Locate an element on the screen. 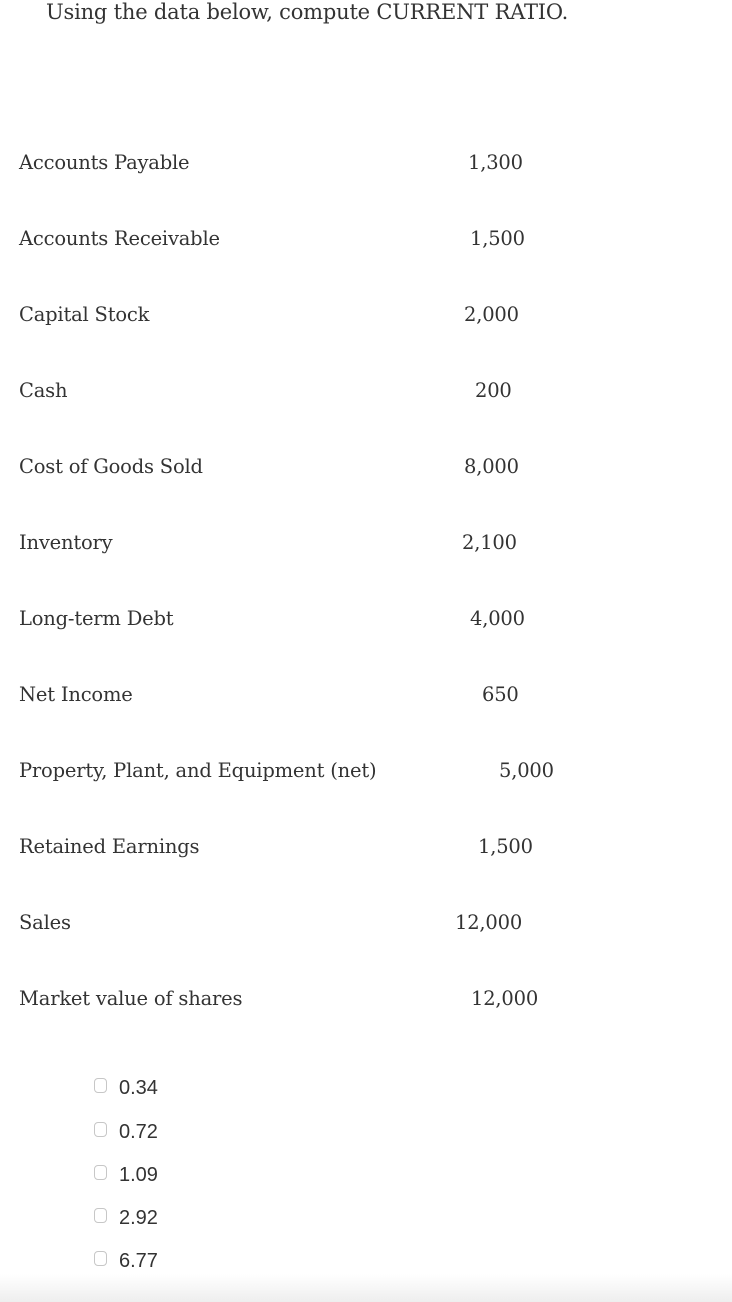 This screenshot has height=1302, width=732. row-label-long-term-debt: Long-term Debt is located at coordinates (96, 618).